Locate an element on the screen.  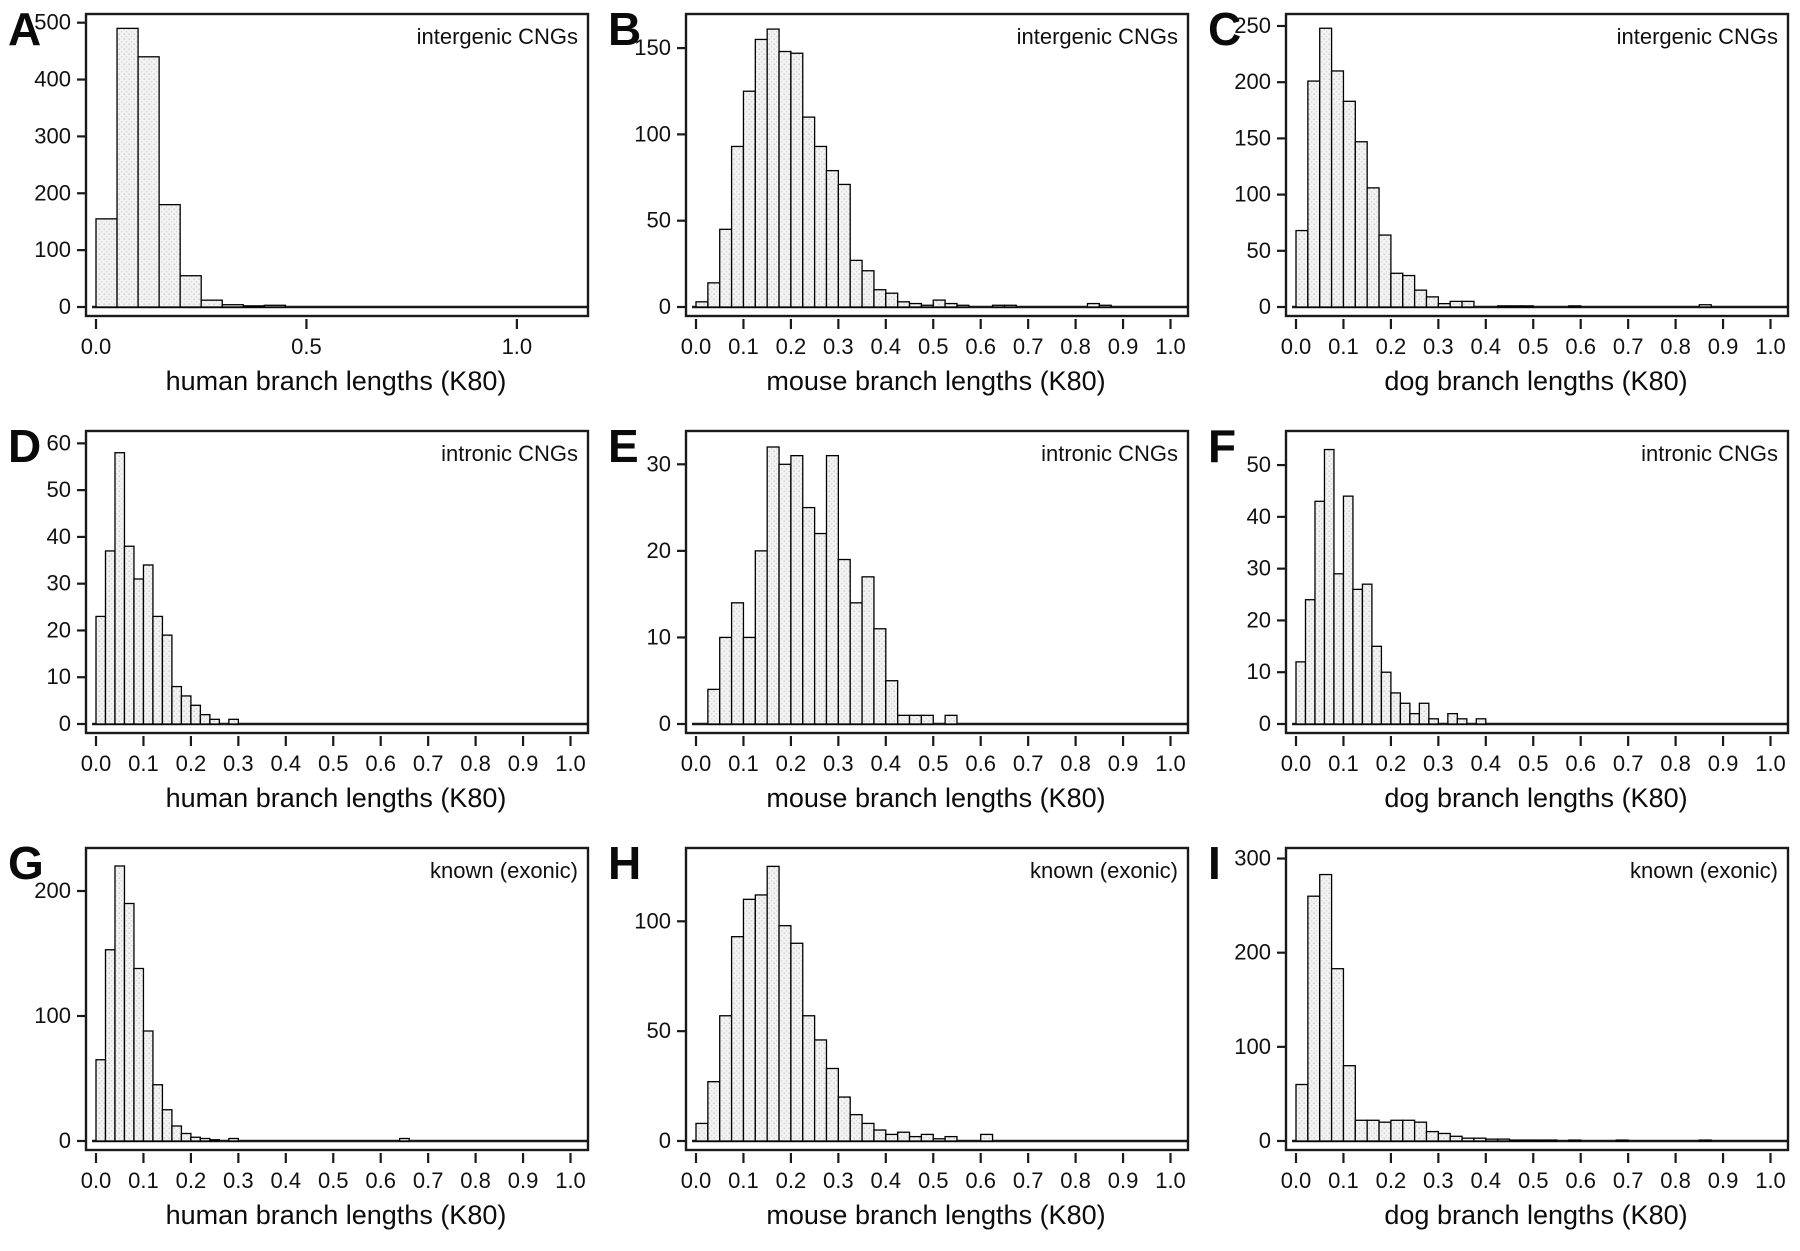
histogram-plot: 0 100 200 0.0 0.1 0.2 0.3 0.4 0.5 0.6 0.7 0.8 0.9 1.0 is located at coordinates (312, 1019).